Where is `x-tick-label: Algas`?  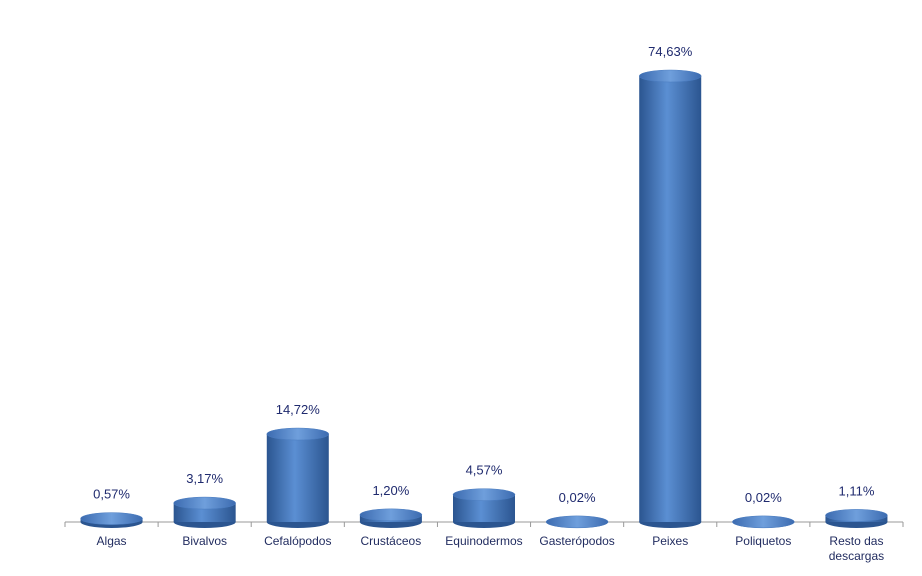
x-tick-label: Algas is located at coordinates (111, 541).